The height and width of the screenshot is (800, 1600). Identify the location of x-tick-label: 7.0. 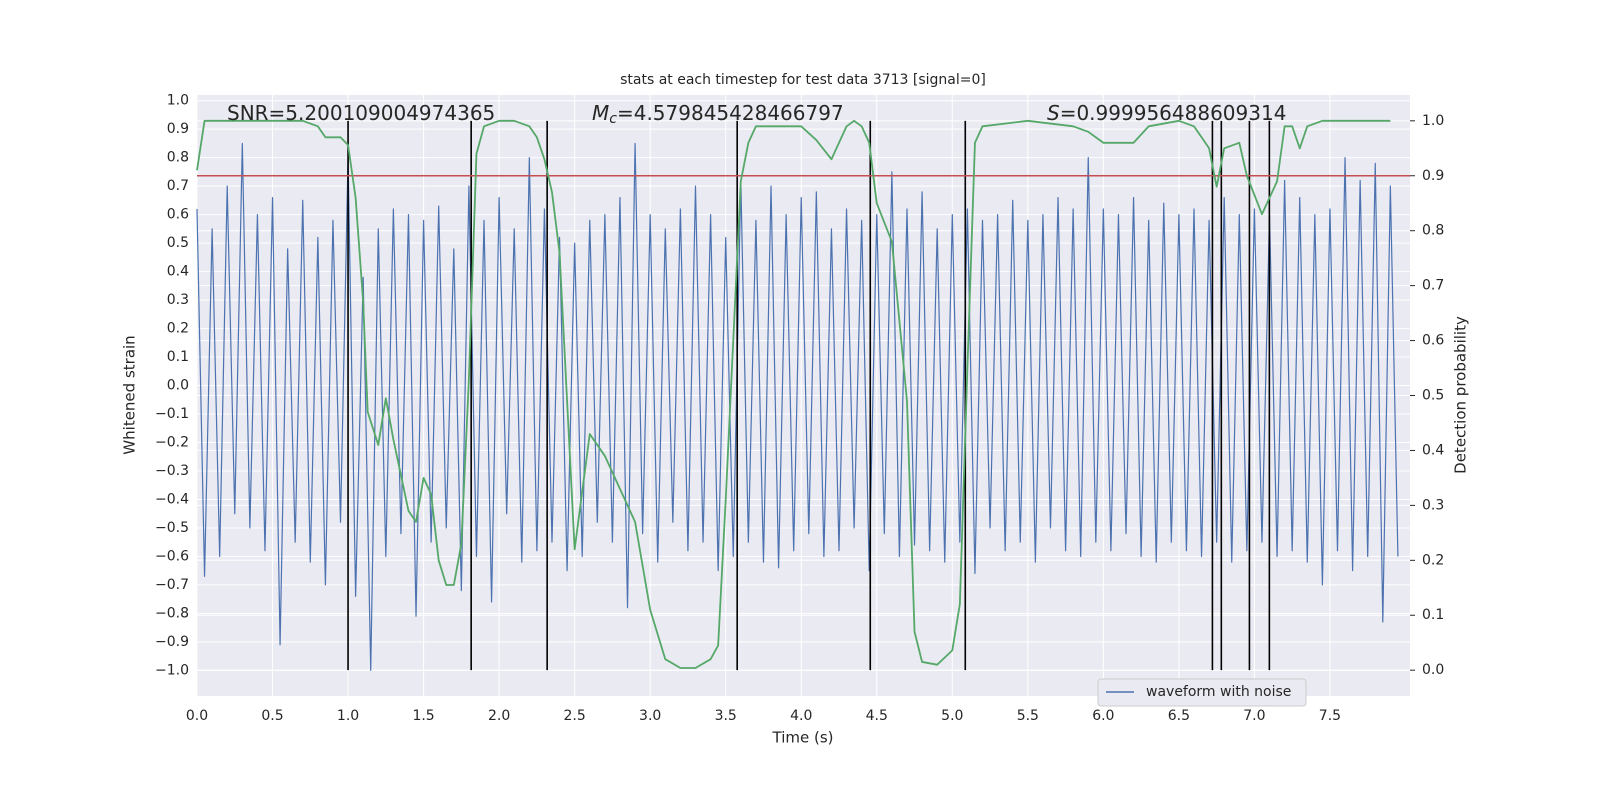
(1254, 716).